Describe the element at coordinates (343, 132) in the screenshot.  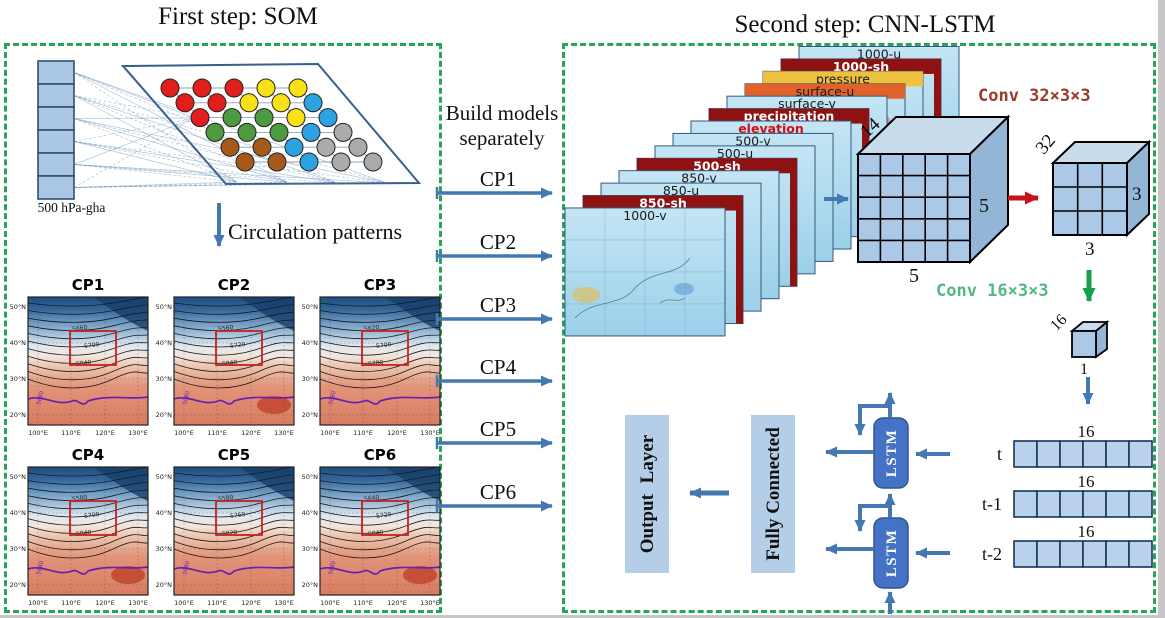
I see `som-node-gray` at that location.